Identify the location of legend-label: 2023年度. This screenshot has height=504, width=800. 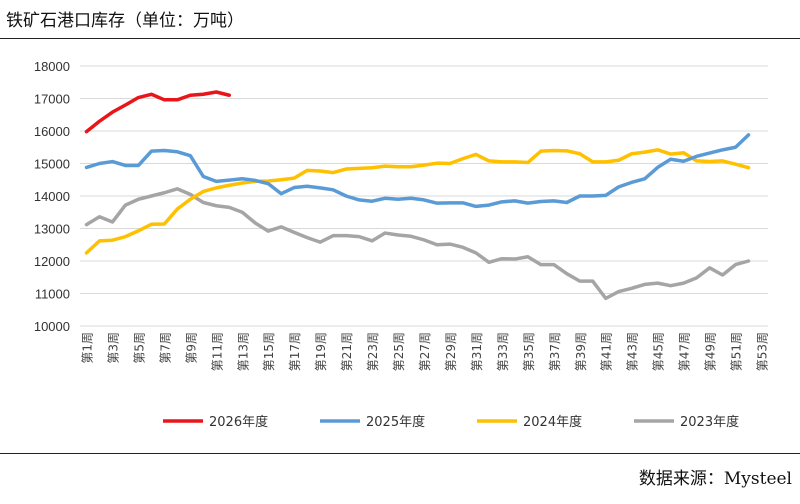
(709, 422).